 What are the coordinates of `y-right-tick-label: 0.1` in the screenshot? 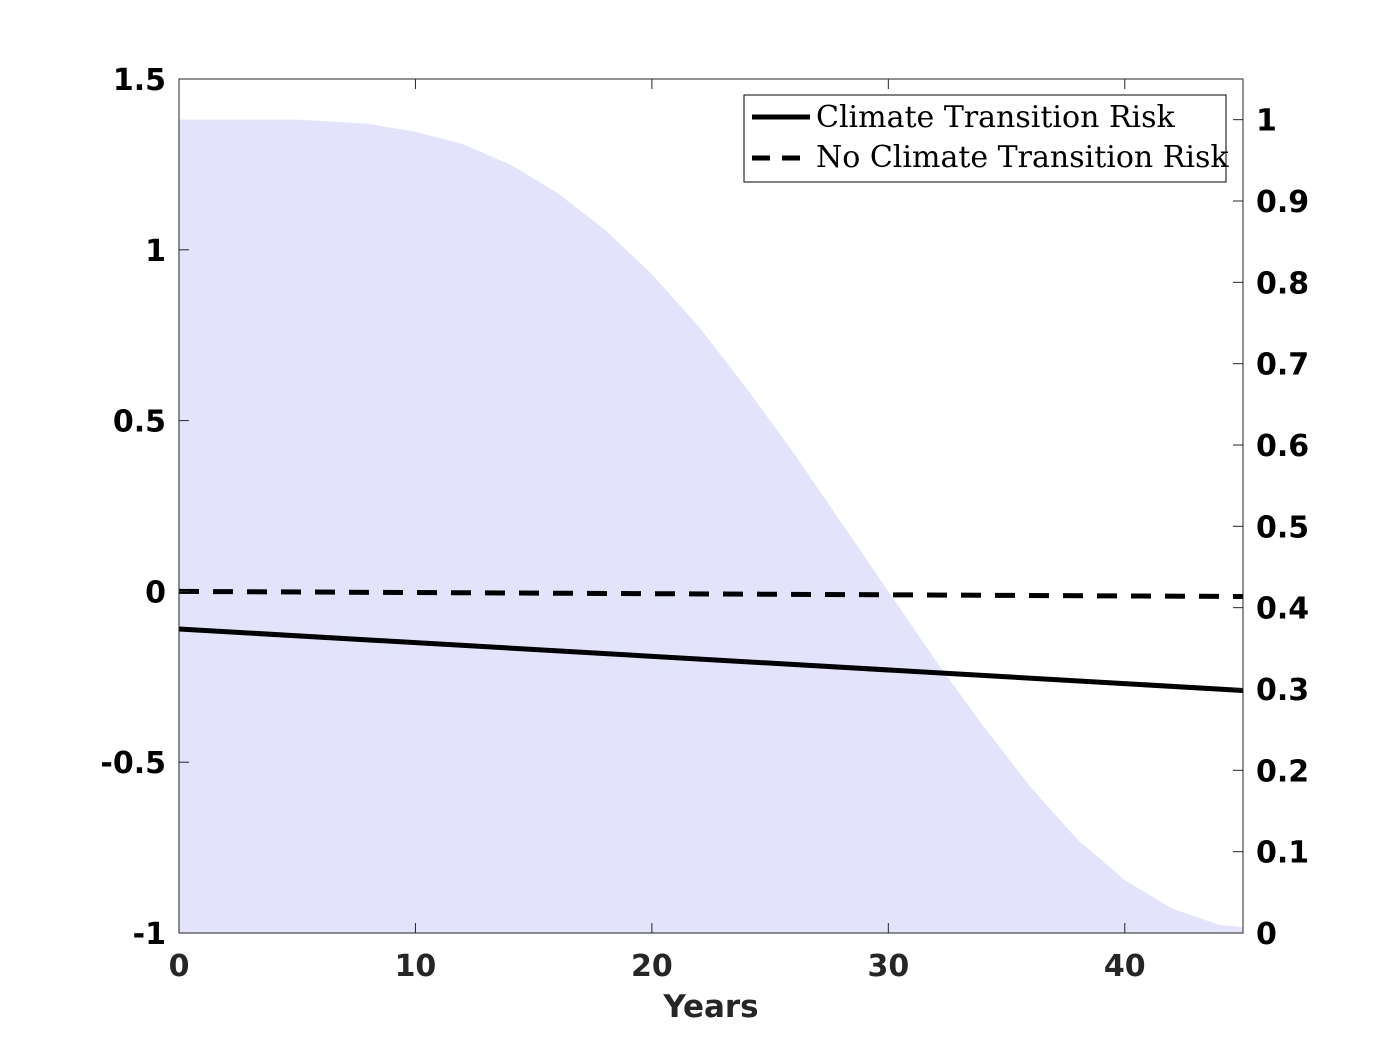 It's located at (1282, 853).